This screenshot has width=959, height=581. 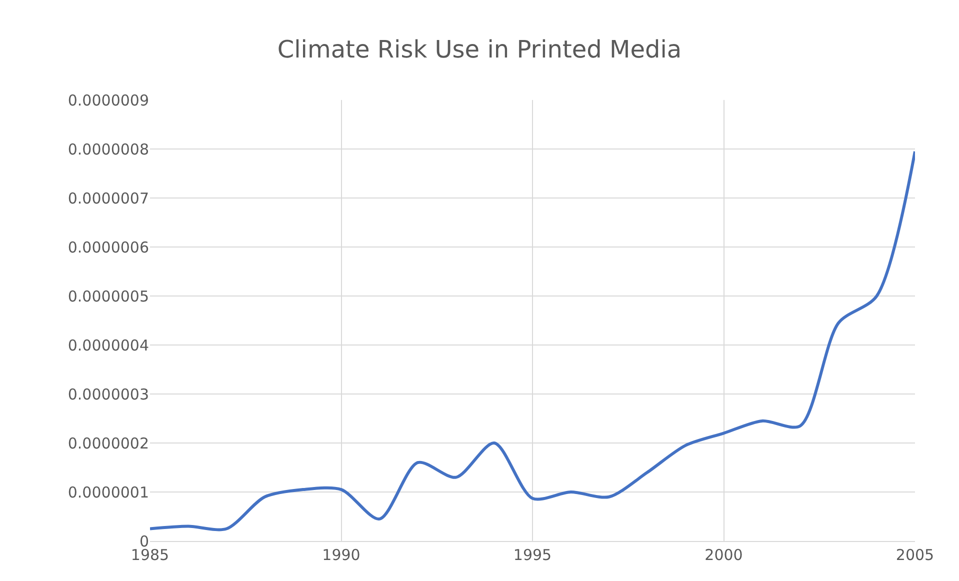 I want to click on y-tick-label: 0.0000003, so click(x=108, y=394).